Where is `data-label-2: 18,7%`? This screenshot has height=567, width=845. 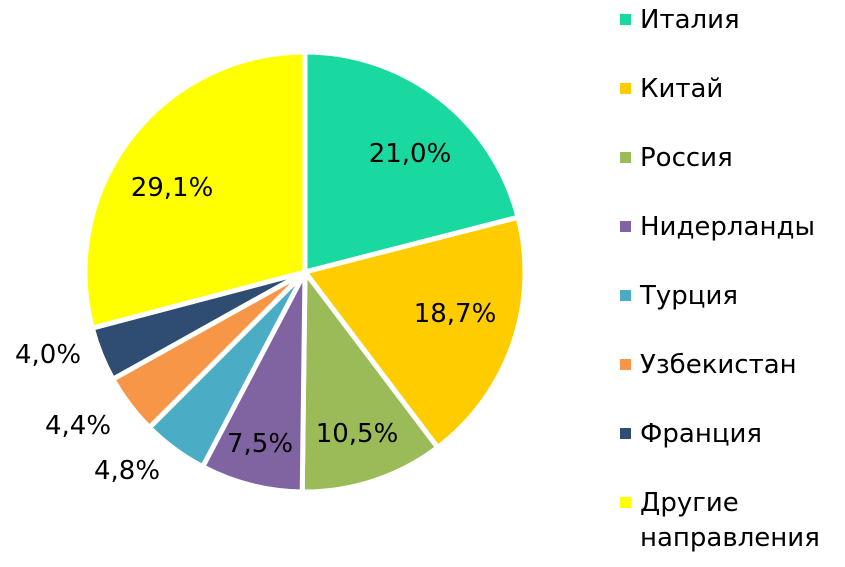 data-label-2: 18,7% is located at coordinates (455, 314).